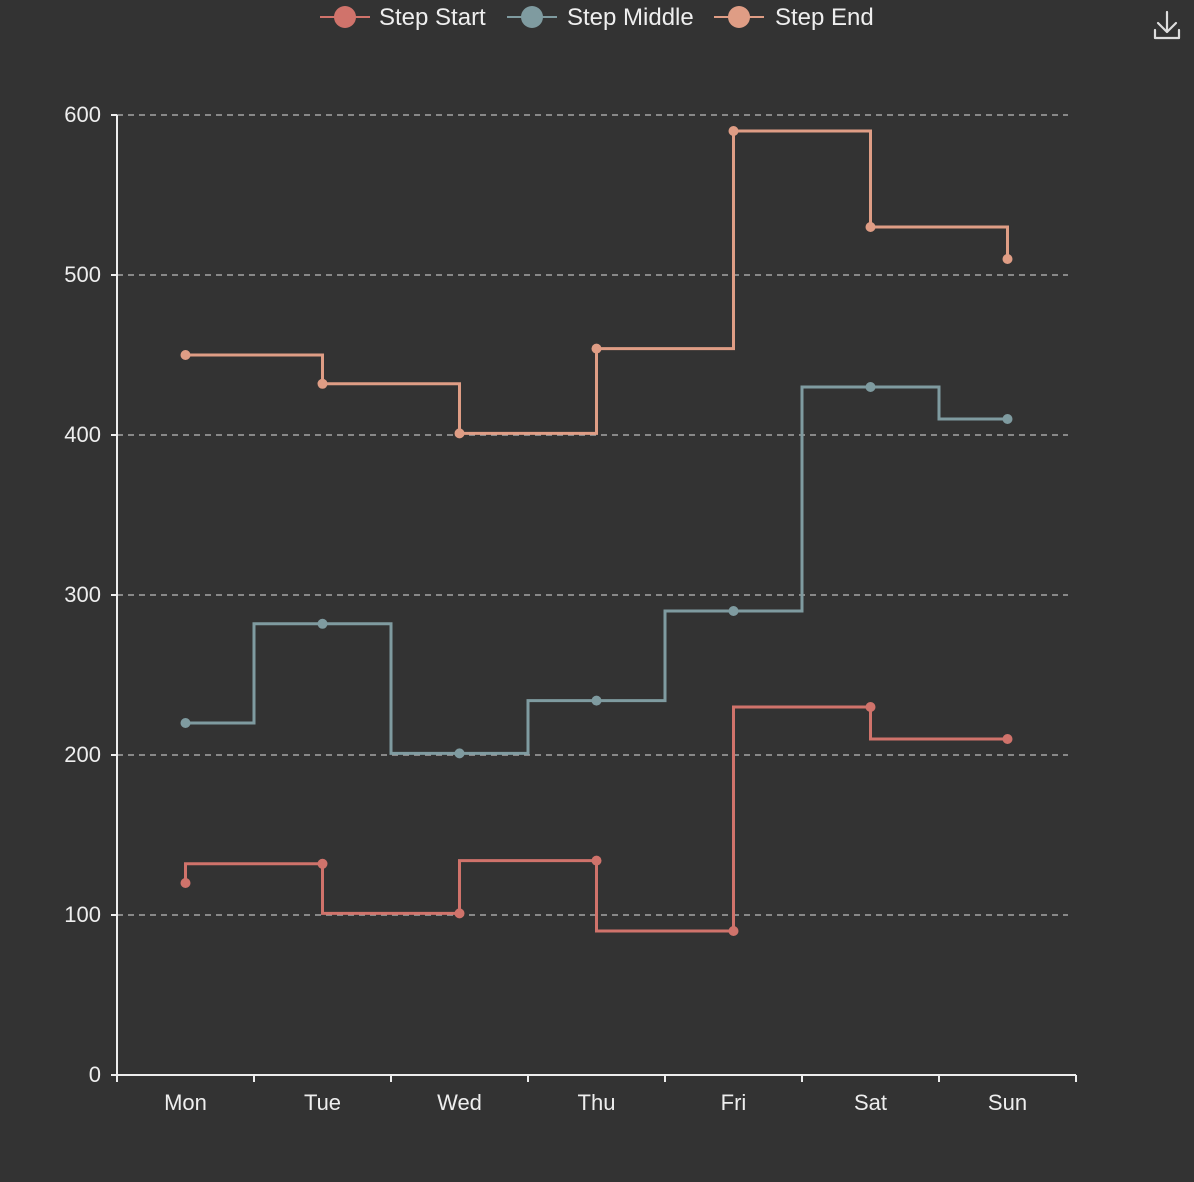  What do you see at coordinates (95, 1074) in the screenshot?
I see `y-tick-label: 0` at bounding box center [95, 1074].